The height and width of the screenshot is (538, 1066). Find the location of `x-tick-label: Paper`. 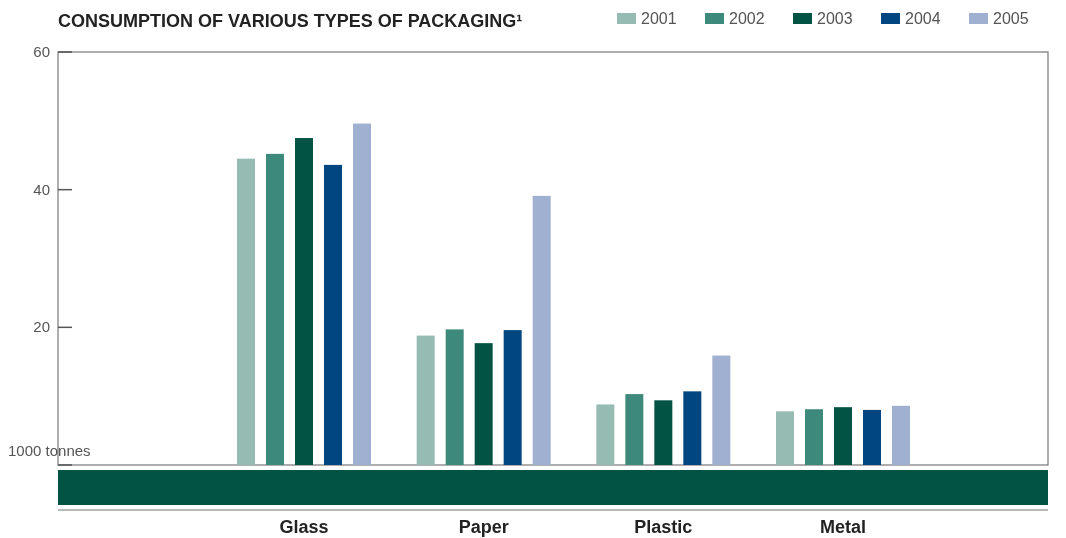

x-tick-label: Paper is located at coordinates (483, 527).